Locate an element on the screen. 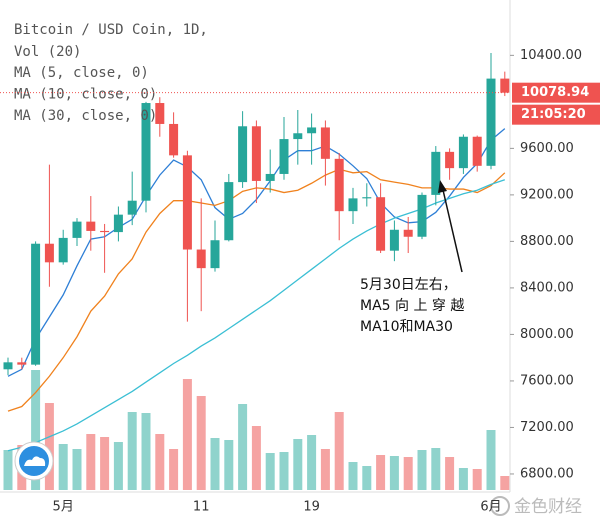 The height and width of the screenshot is (525, 600). annotation-text: 5月30日左右， is located at coordinates (408, 285).